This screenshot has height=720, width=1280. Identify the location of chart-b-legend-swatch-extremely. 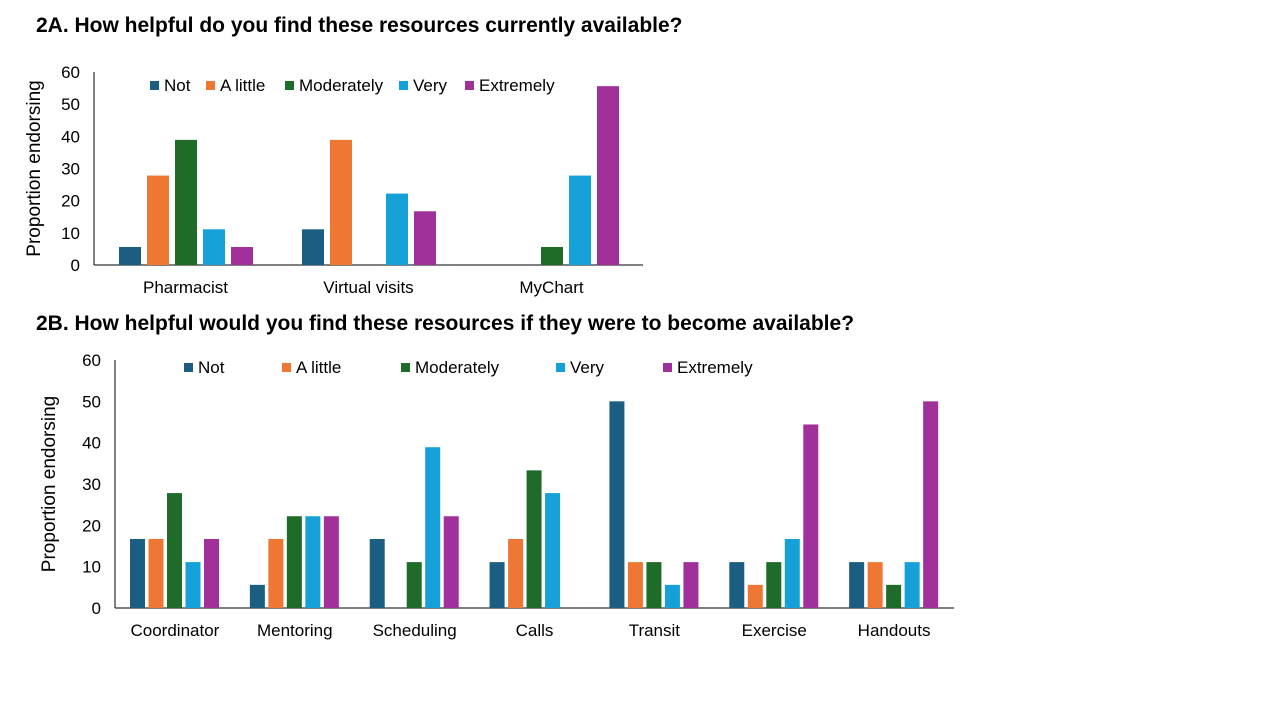
(667, 367).